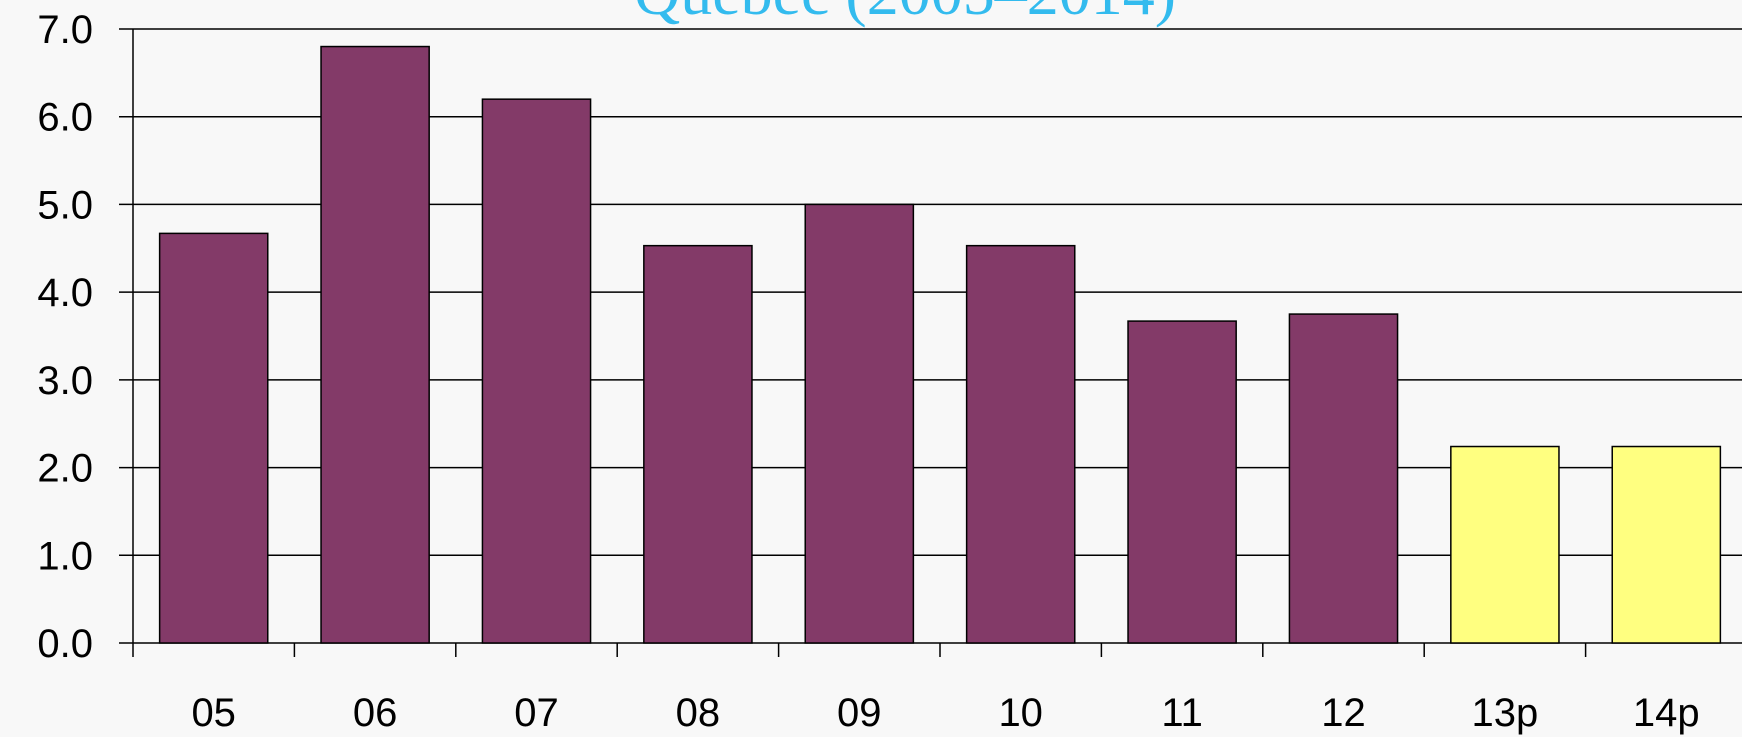 The width and height of the screenshot is (1742, 737). What do you see at coordinates (65, 205) in the screenshot?
I see `y-tick-label: 5.0` at bounding box center [65, 205].